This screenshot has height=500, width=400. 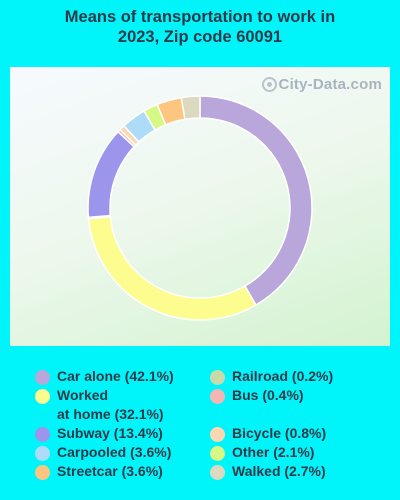 I want to click on legend-label-worked-at-home: Worked at home (32.1%), so click(x=110, y=405).